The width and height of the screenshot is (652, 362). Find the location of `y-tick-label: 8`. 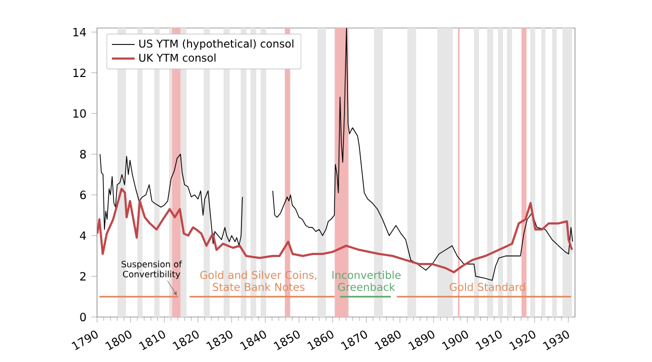

y-tick-label: 8 is located at coordinates (83, 154).